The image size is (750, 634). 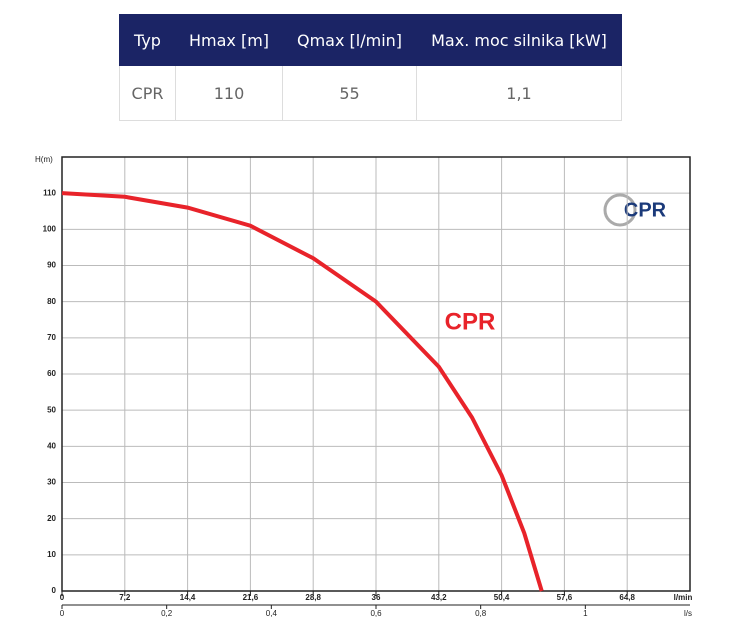 I want to click on x-tick-label: 28,8, so click(x=313, y=597).